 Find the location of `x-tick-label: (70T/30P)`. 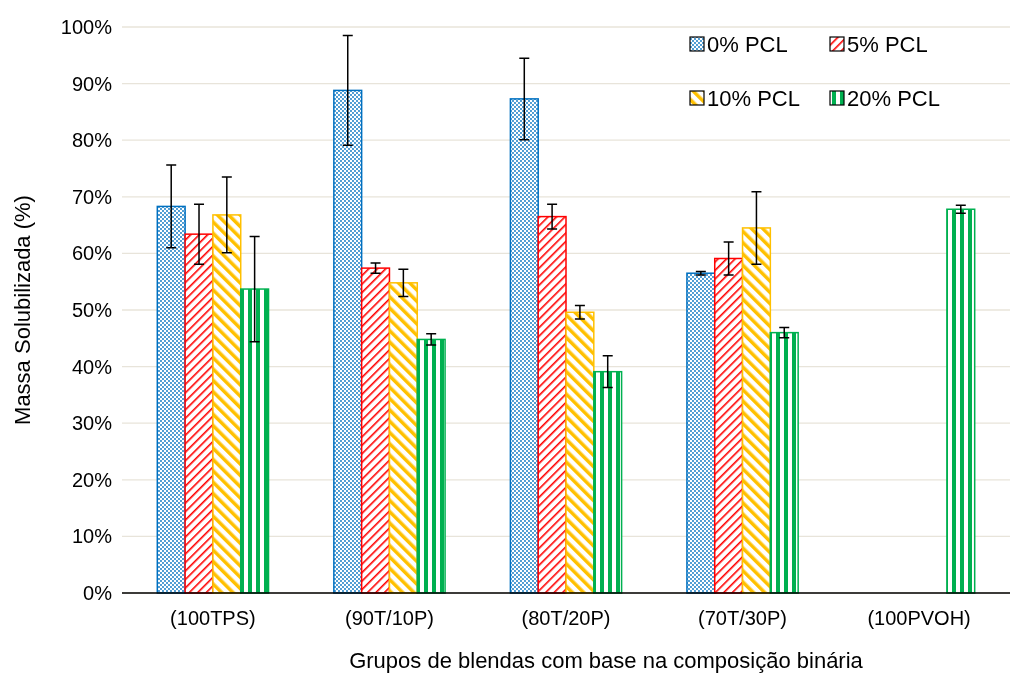

x-tick-label: (70T/30P) is located at coordinates (743, 618).